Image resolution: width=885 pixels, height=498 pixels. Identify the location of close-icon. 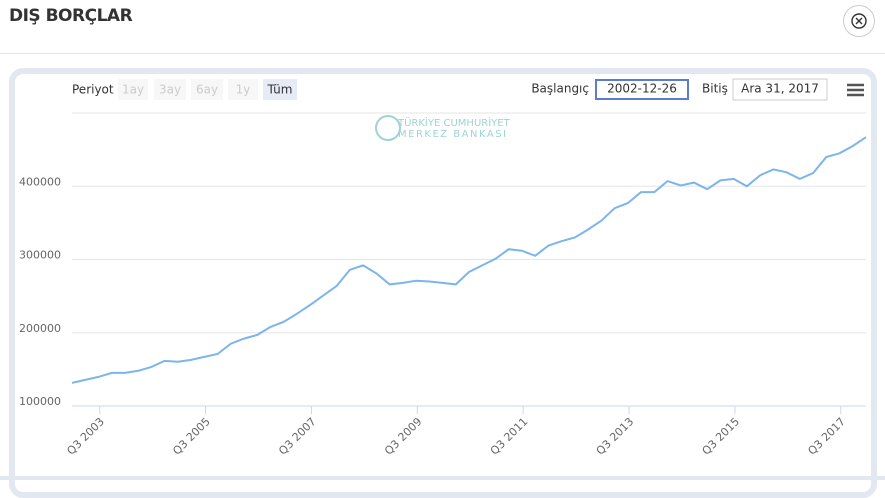
(859, 21).